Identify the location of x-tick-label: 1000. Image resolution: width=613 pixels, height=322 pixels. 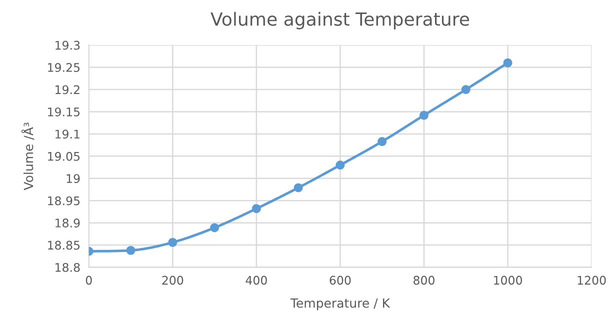
(508, 280).